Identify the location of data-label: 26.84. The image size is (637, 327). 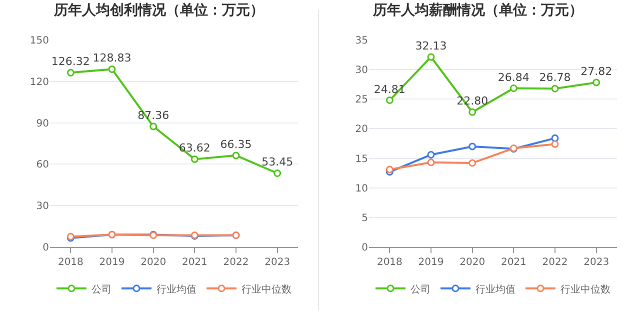
(514, 77).